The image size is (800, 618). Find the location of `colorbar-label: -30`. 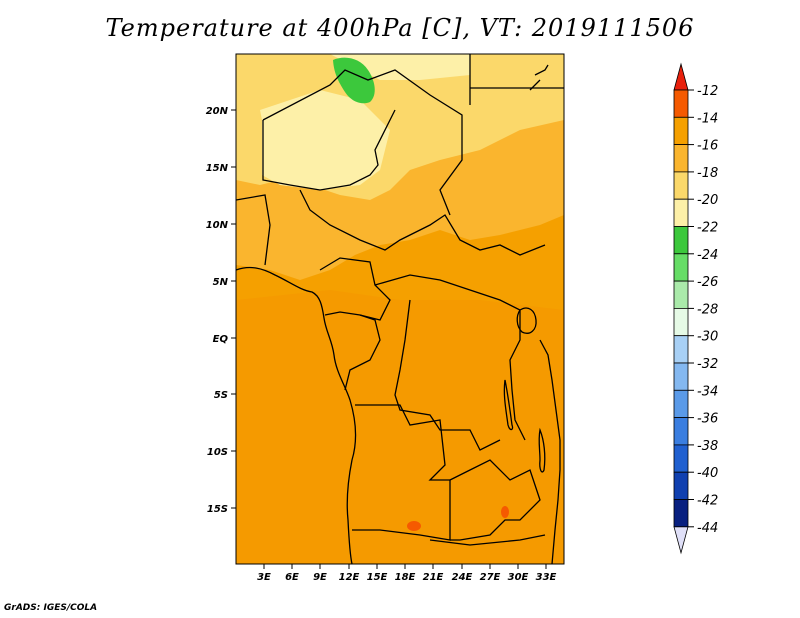

colorbar-label: -30 is located at coordinates (707, 337).